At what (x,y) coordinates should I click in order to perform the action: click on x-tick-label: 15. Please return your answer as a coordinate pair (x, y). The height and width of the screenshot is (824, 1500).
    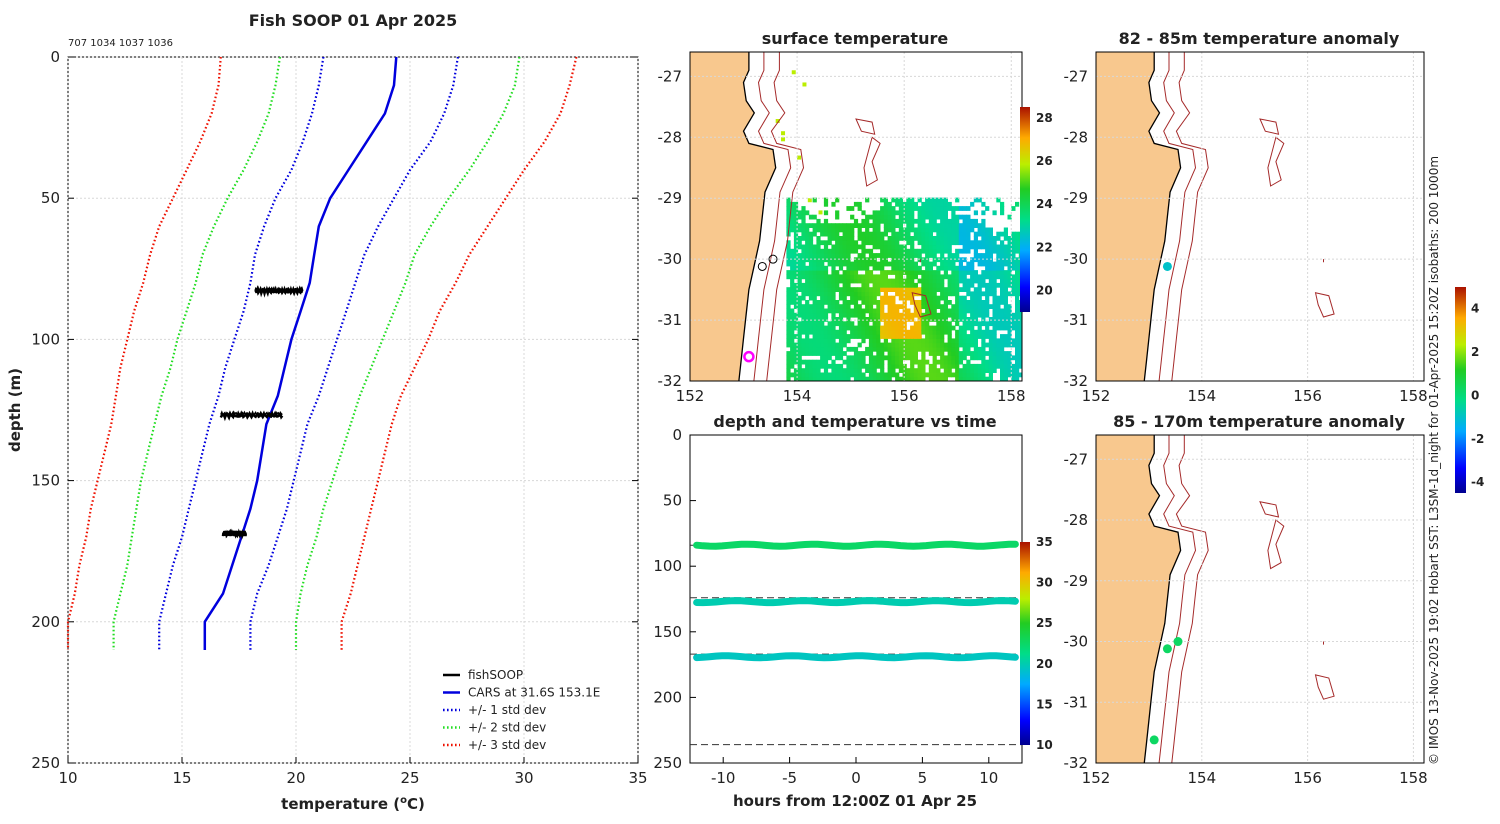
    Looking at the image, I should click on (181, 778).